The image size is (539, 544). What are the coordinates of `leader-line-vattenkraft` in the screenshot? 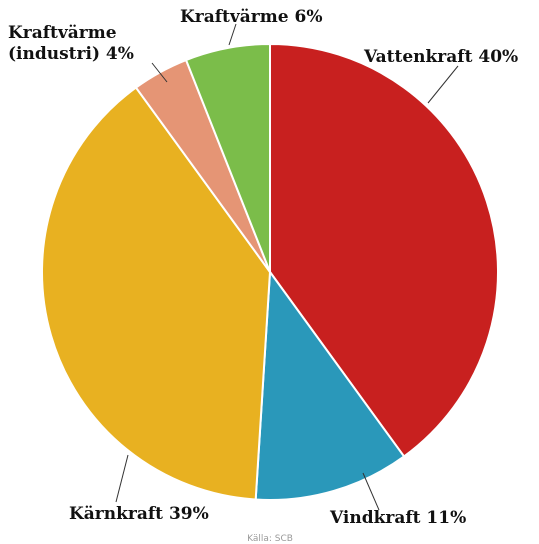 It's located at (443, 84).